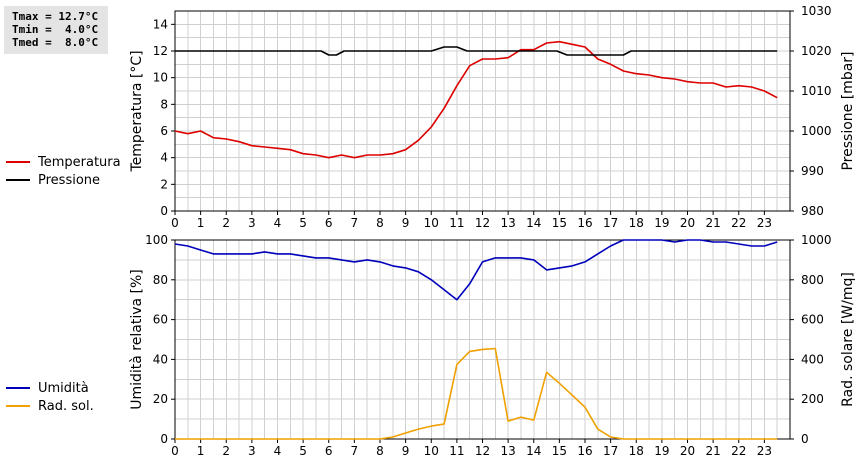  Describe the element at coordinates (636, 451) in the screenshot. I see `bottom-x-tick-label: 18` at that location.